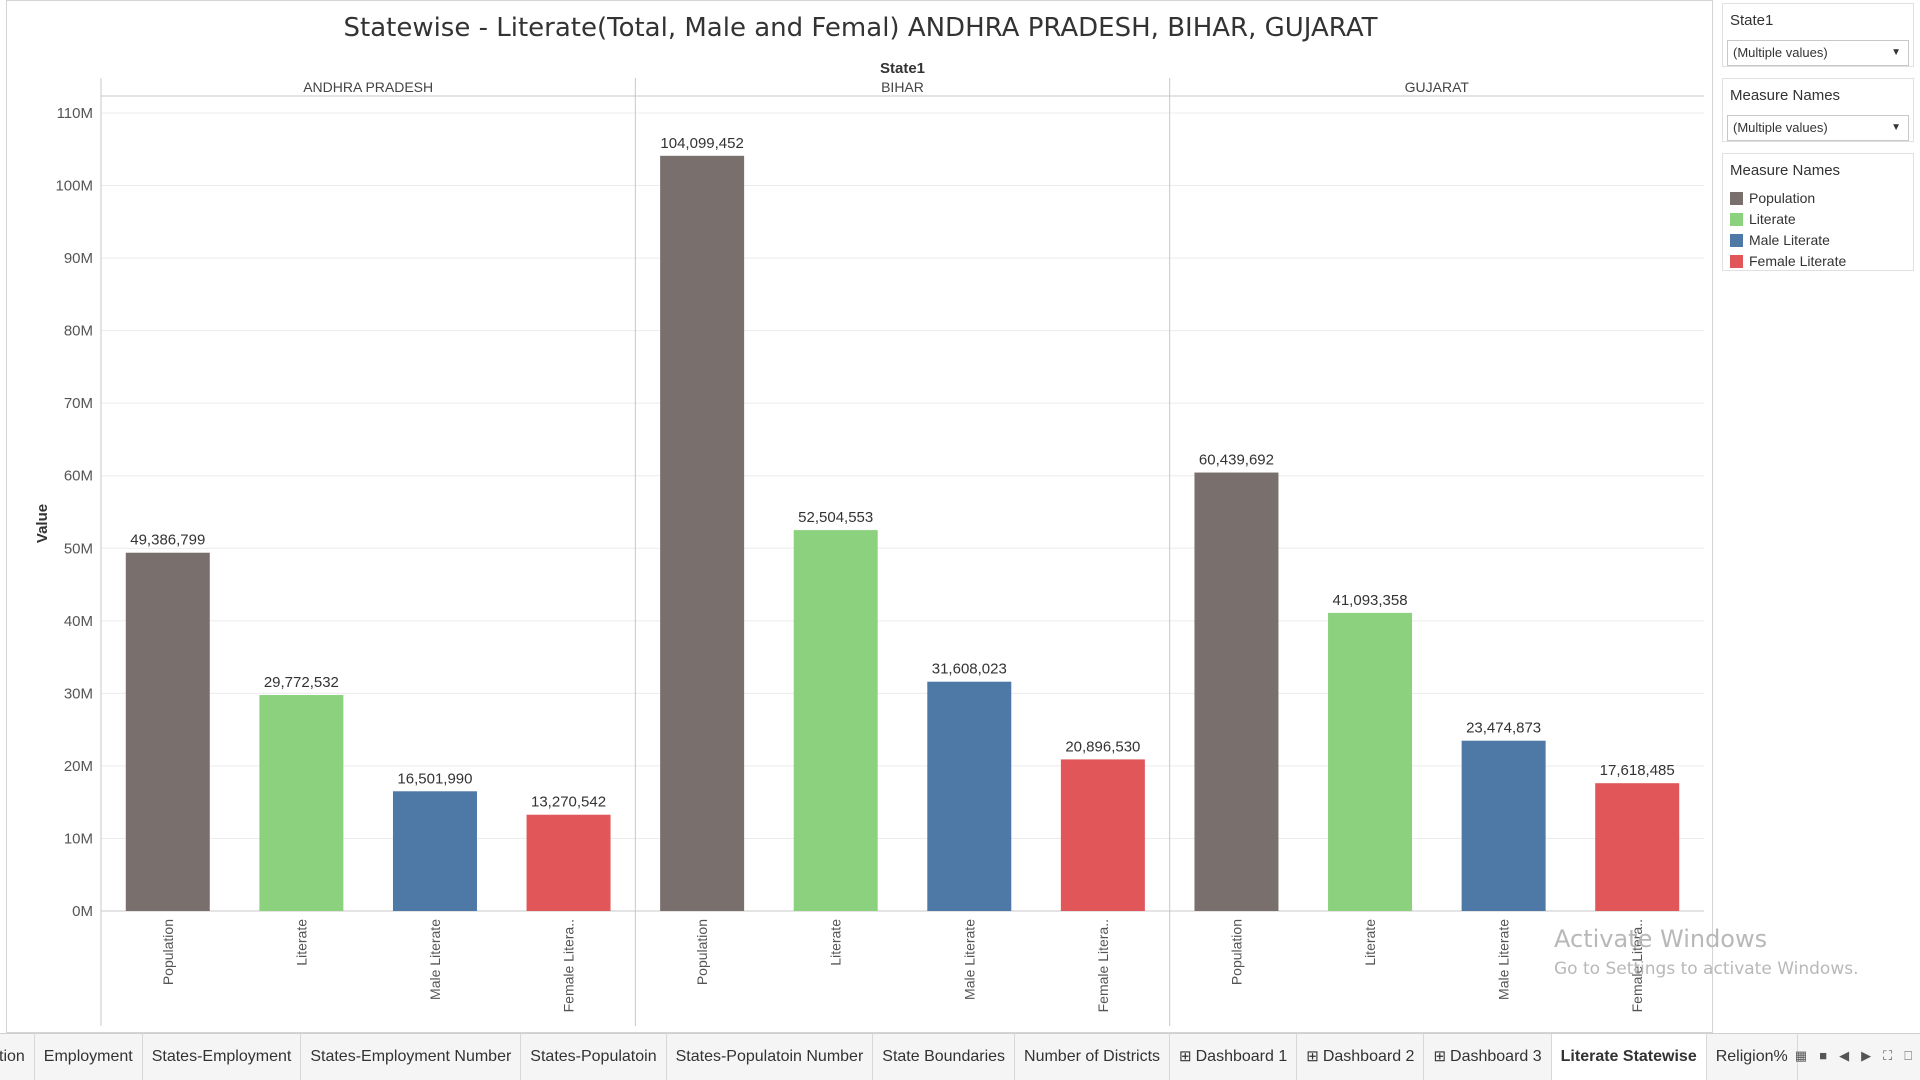 Image resolution: width=1920 pixels, height=1080 pixels. What do you see at coordinates (1503, 728) in the screenshot?
I see `data-label: 23,474,873` at bounding box center [1503, 728].